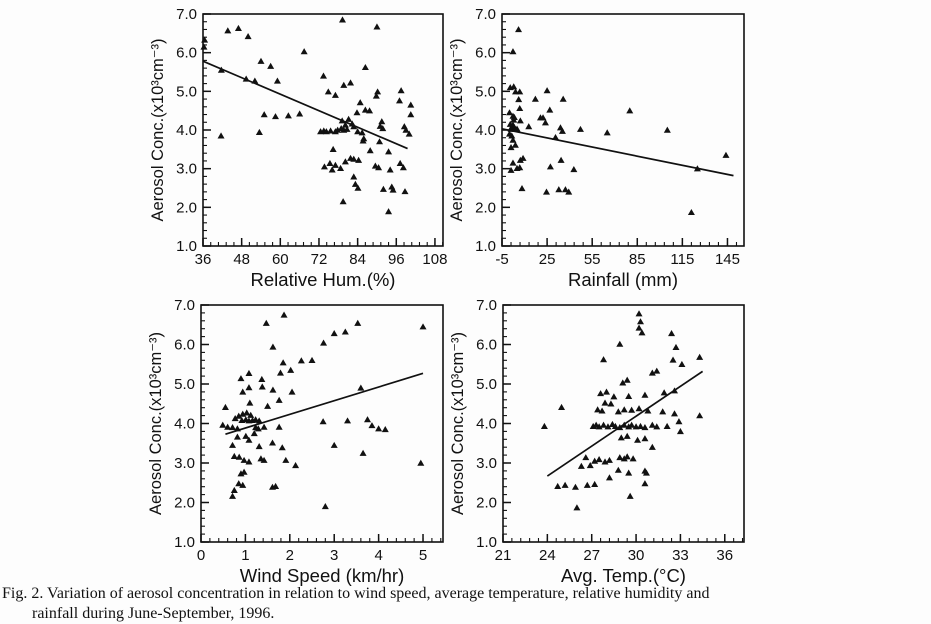 The width and height of the screenshot is (931, 624). Describe the element at coordinates (618, 121) in the screenshot. I see `data-points` at that location.